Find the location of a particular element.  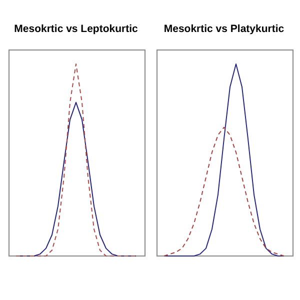

chart-title: Mesokrtic vs Platykurtic is located at coordinates (224, 29).